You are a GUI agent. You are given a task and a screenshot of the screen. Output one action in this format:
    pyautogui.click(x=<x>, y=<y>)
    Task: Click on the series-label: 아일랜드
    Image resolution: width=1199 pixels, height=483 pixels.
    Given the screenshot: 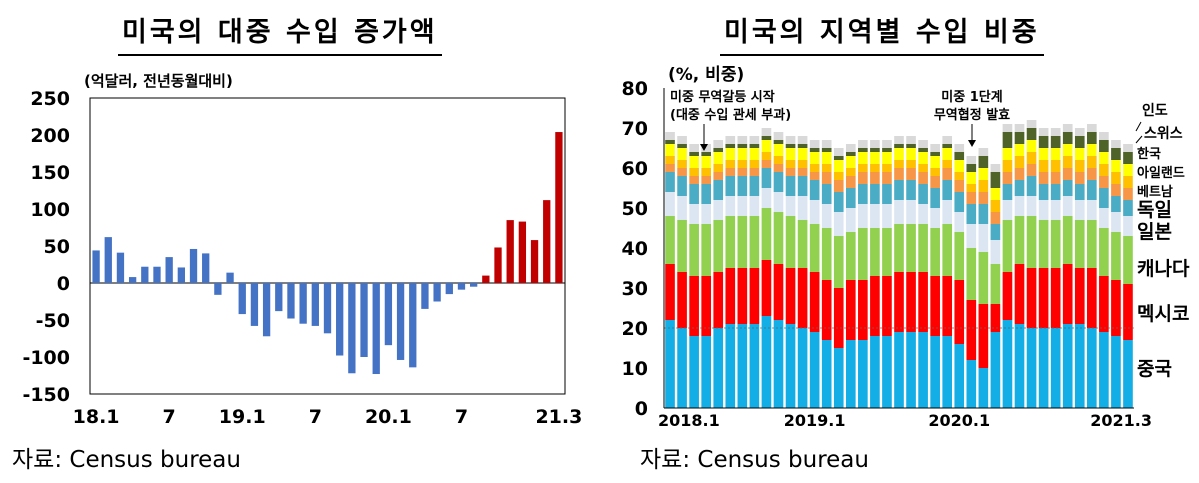 What is the action you would take?
    pyautogui.click(x=1161, y=173)
    